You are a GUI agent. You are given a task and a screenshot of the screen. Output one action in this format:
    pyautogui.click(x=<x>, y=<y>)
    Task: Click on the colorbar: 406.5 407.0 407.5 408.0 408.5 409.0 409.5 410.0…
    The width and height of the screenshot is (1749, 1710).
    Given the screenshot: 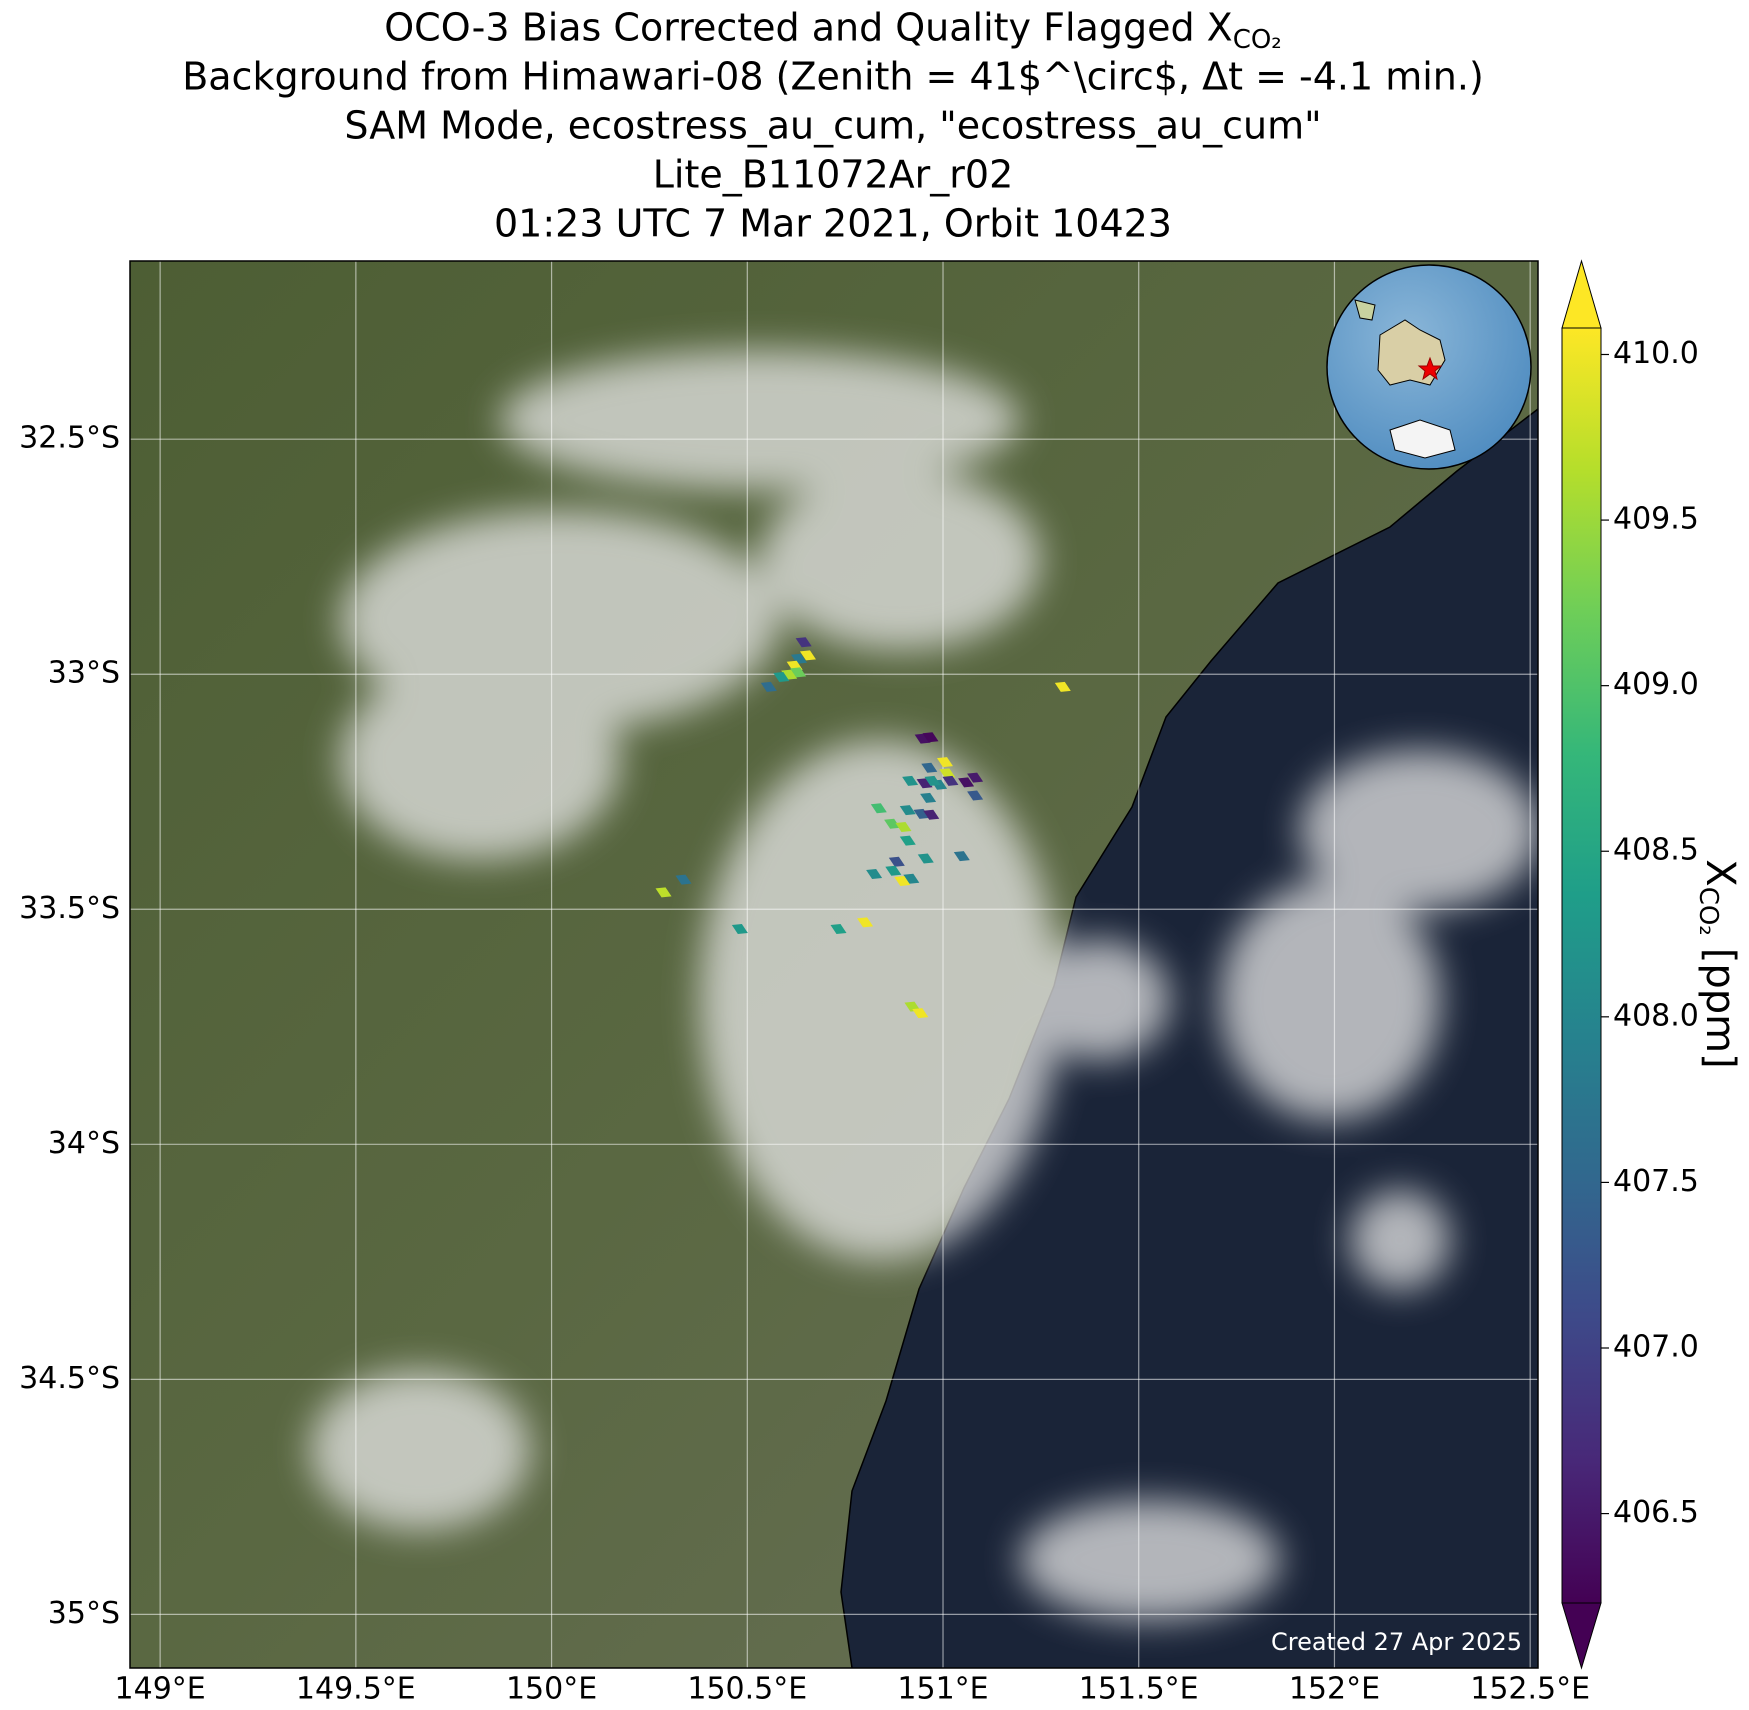 What is the action you would take?
    pyautogui.click(x=1652, y=964)
    